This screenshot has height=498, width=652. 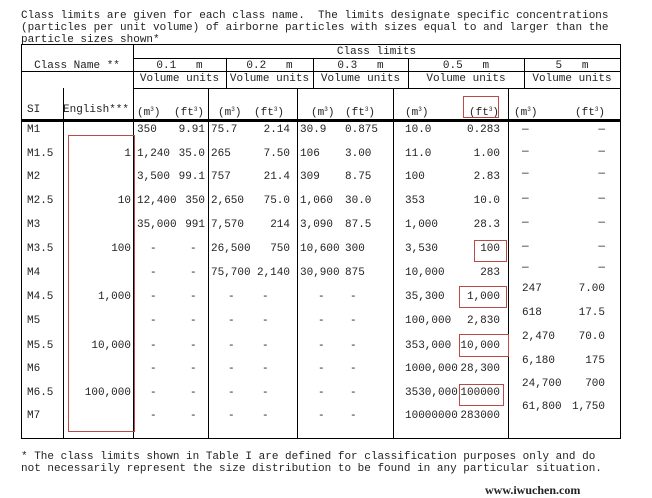 What do you see at coordinates (431, 416) in the screenshot?
I see `row-m3-value: 10000000` at bounding box center [431, 416].